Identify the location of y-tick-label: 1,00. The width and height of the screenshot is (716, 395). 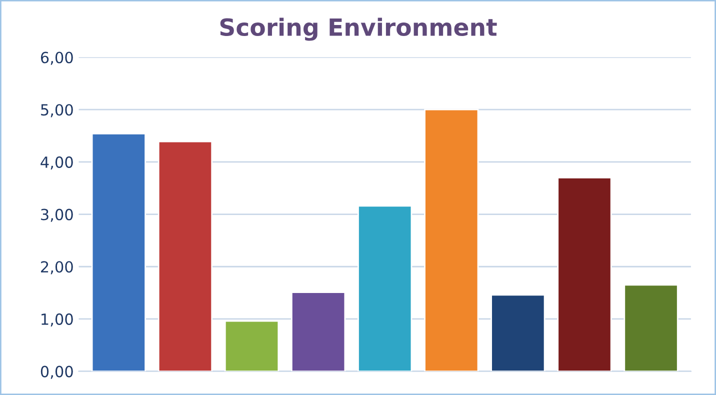
(57, 320).